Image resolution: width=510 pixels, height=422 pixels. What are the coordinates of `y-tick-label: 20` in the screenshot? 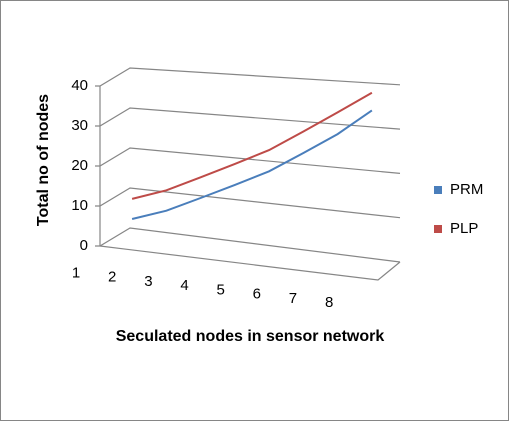 It's located at (79, 165).